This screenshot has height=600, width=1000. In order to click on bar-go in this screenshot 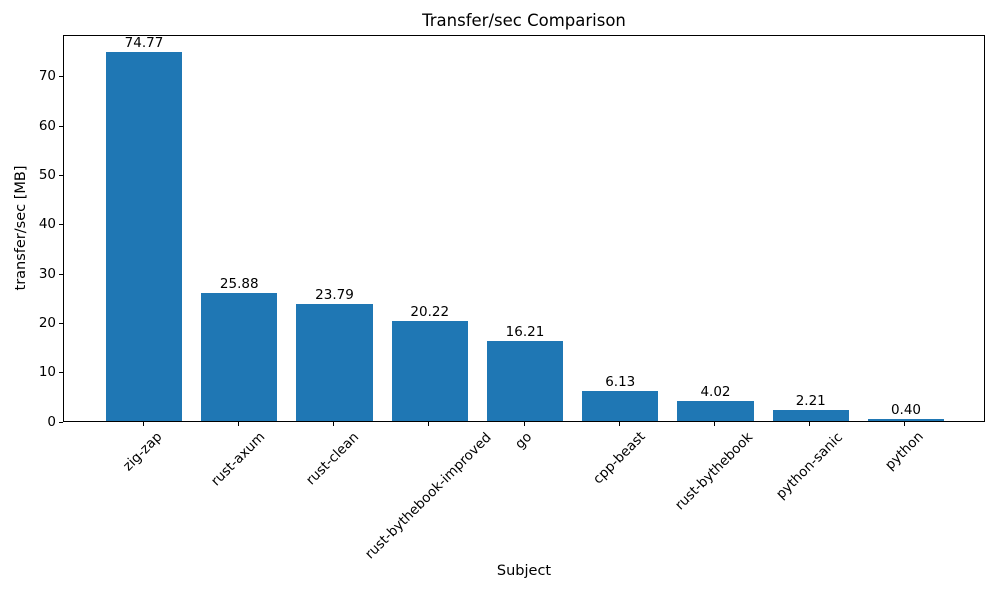, I will do `click(525, 381)`.